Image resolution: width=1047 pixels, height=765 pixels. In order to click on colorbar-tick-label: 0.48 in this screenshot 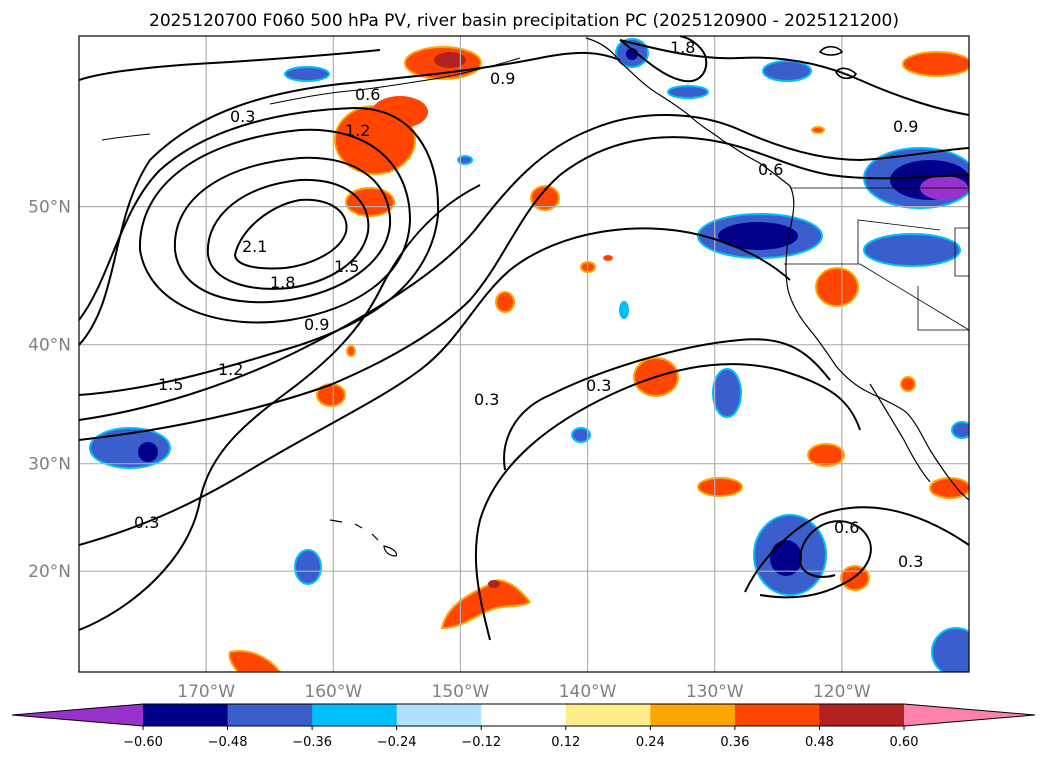, I will do `click(819, 742)`.